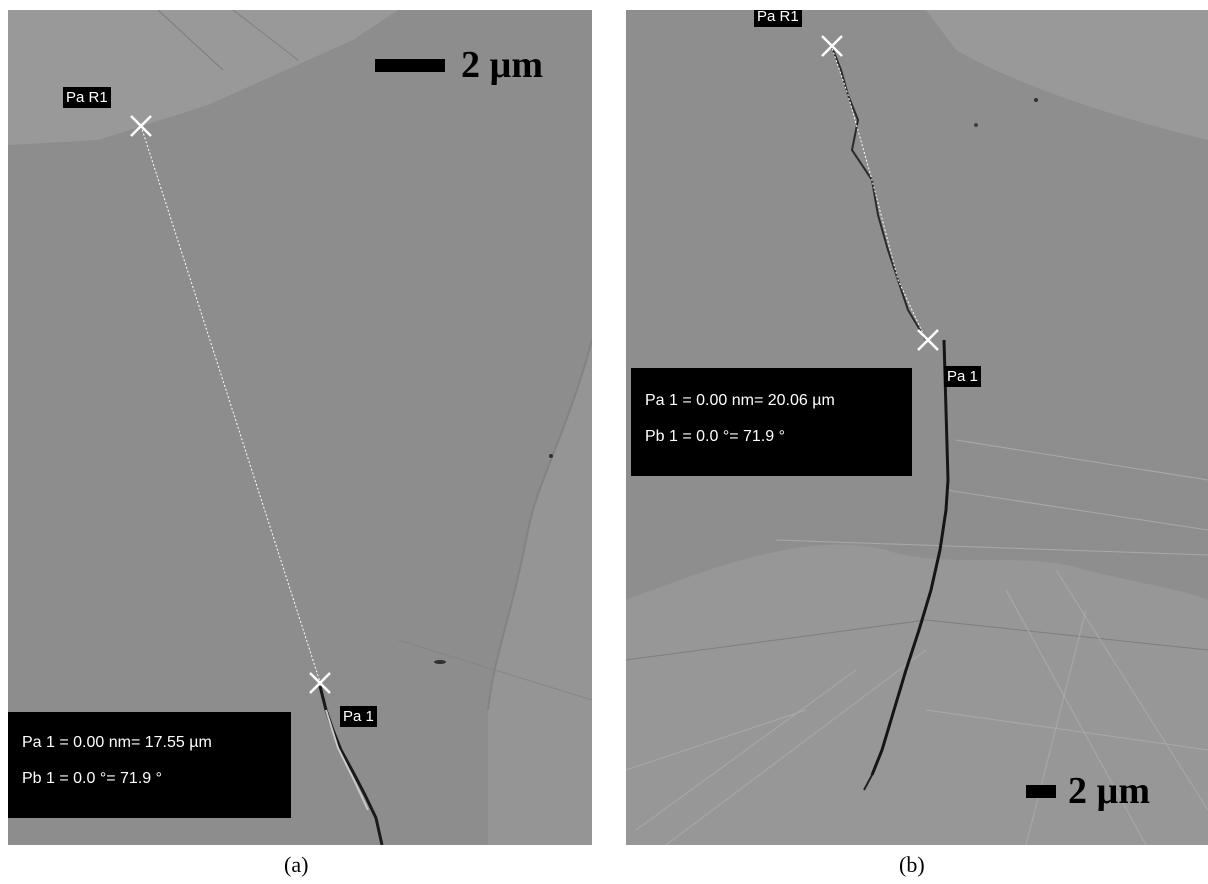 The image size is (1208, 884). I want to click on panel-a-caption: (a), so click(296, 864).